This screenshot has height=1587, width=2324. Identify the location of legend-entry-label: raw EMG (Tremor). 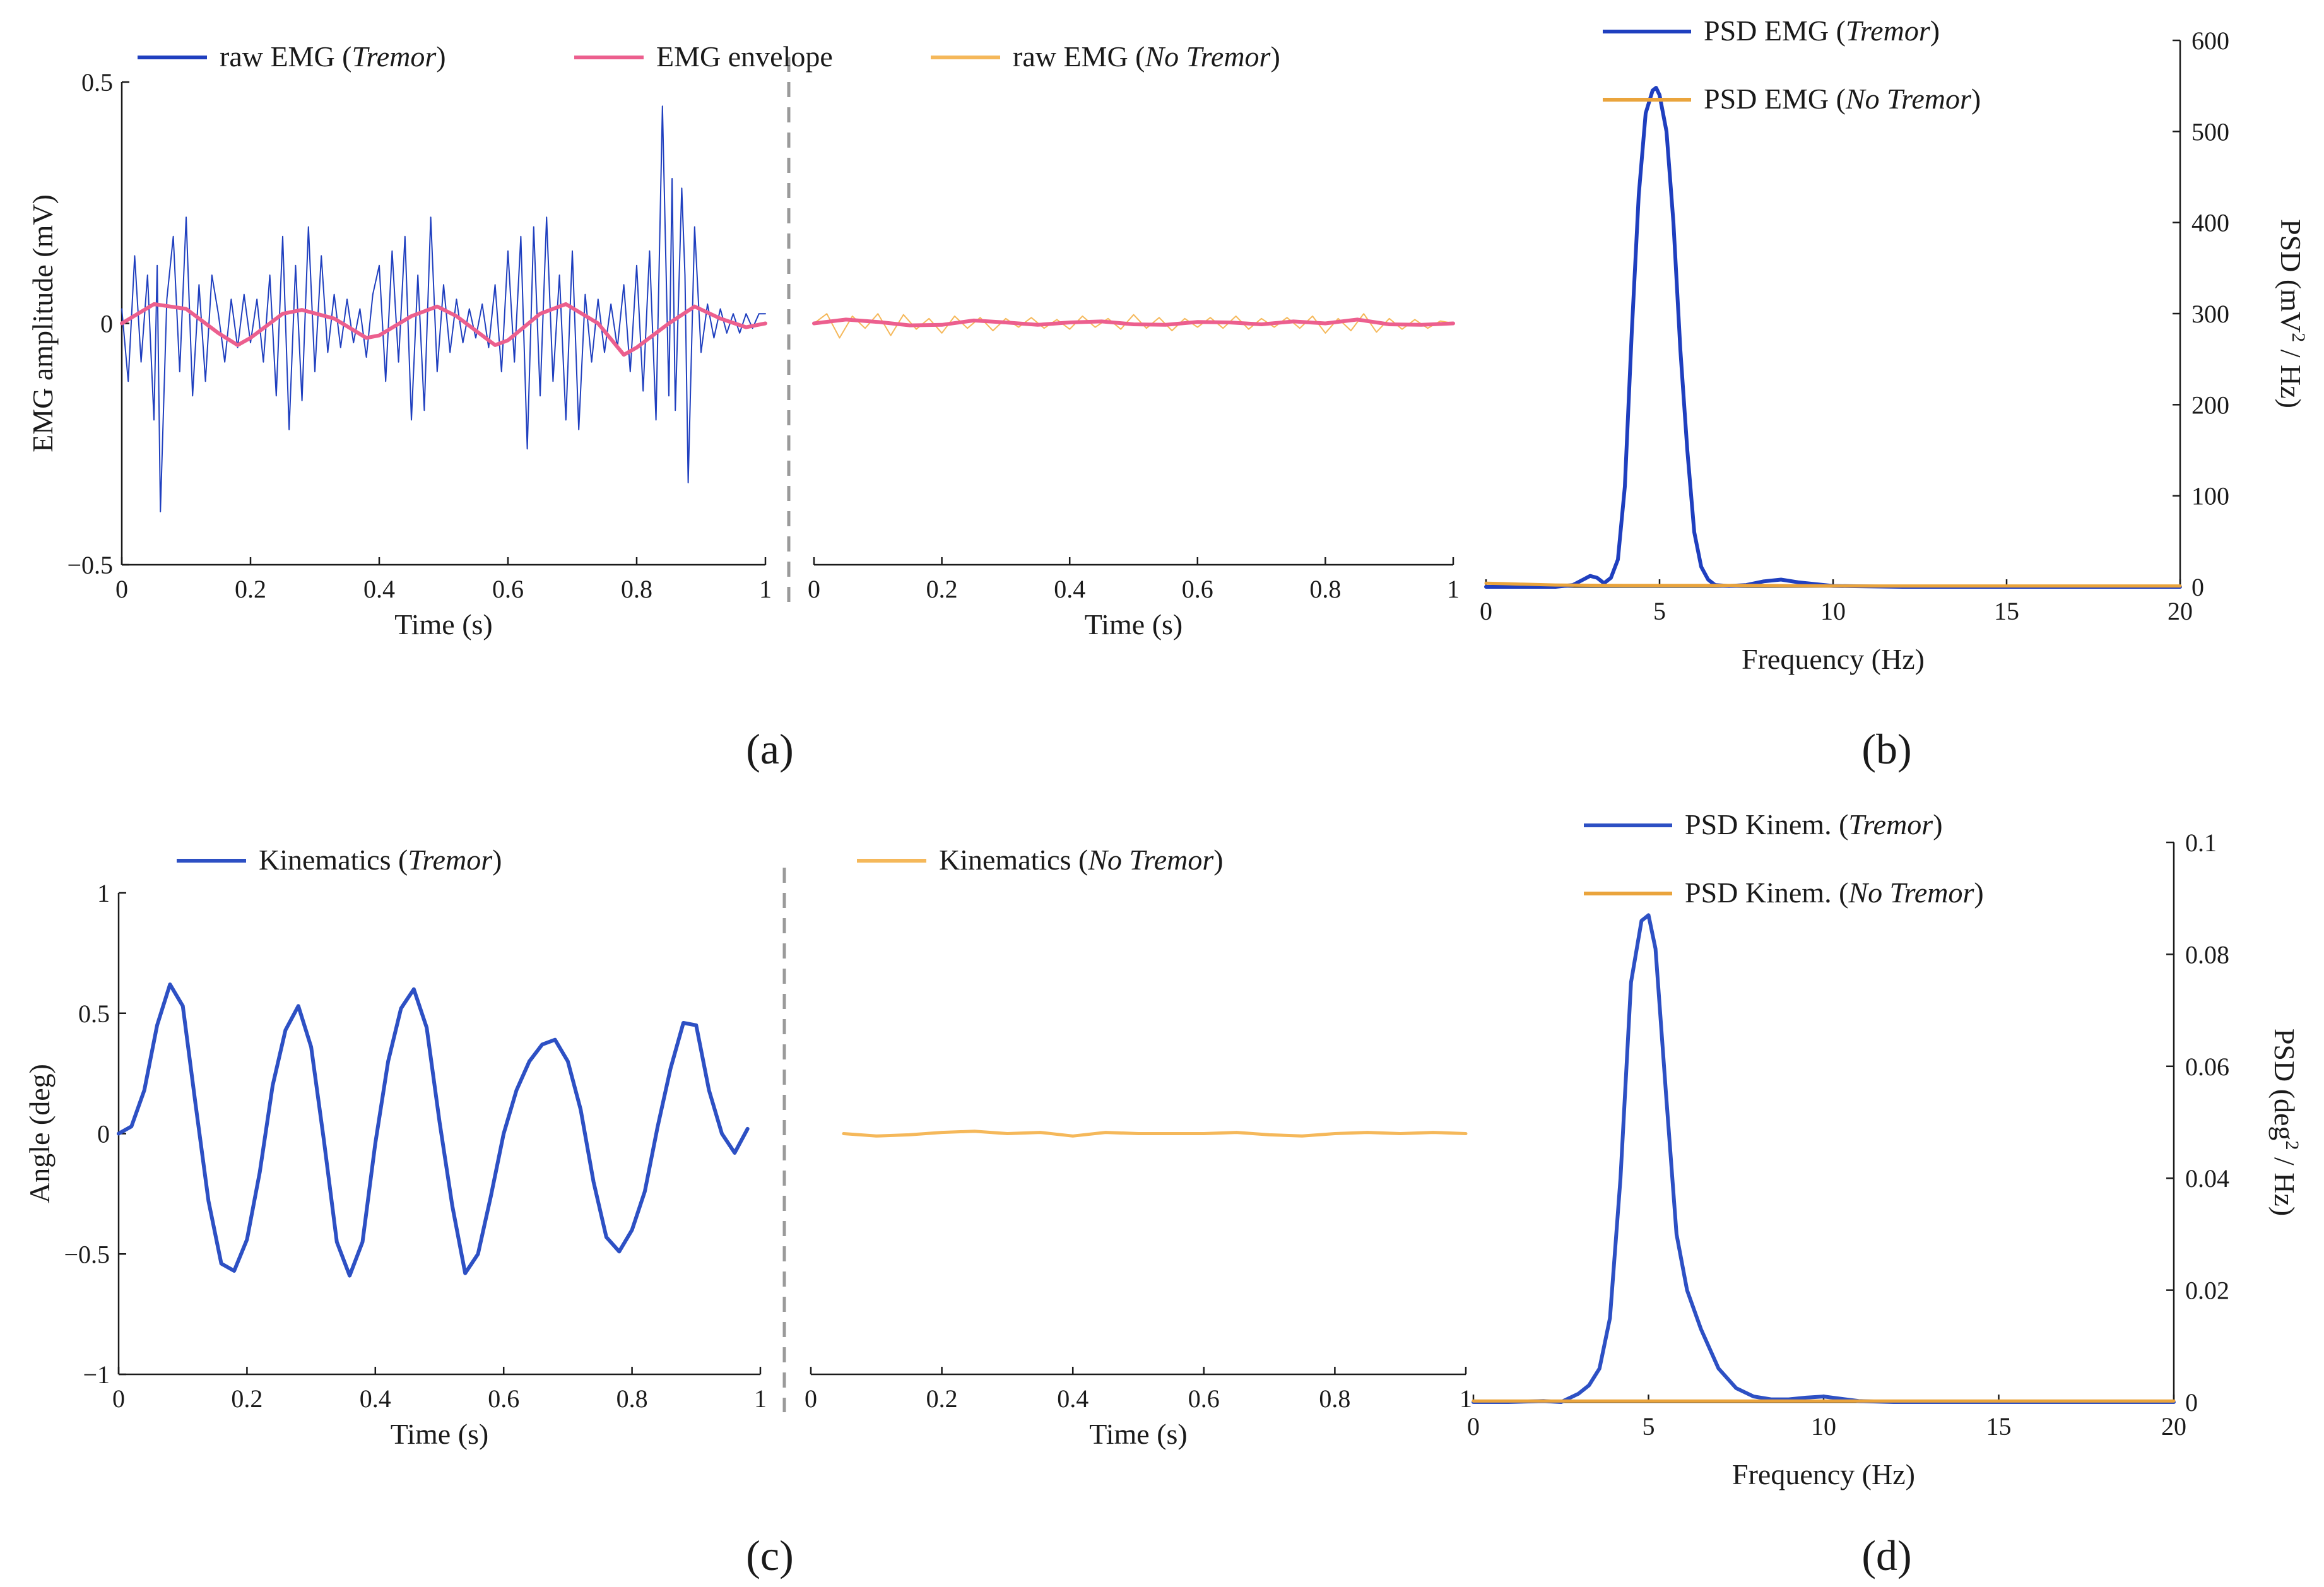
(333, 56).